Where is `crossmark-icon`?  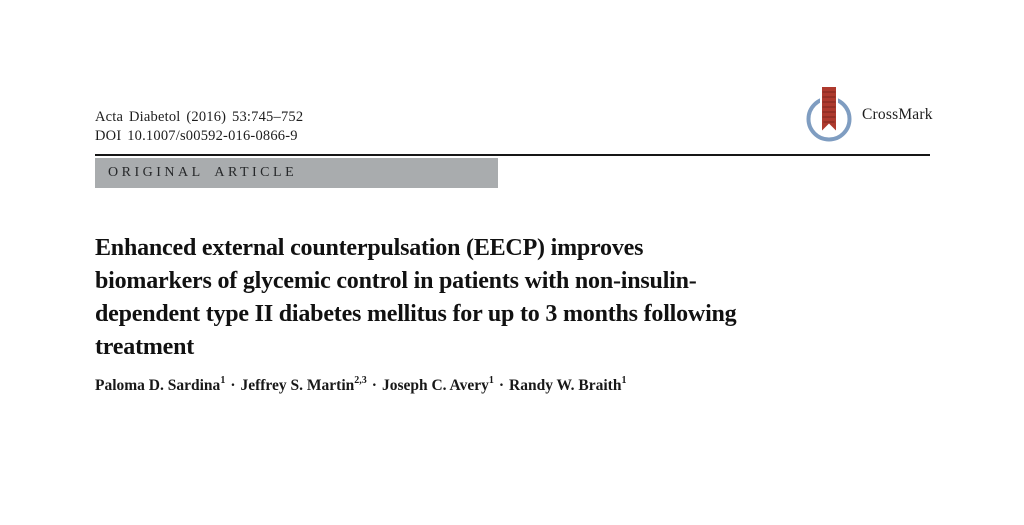
crossmark-icon is located at coordinates (832, 115).